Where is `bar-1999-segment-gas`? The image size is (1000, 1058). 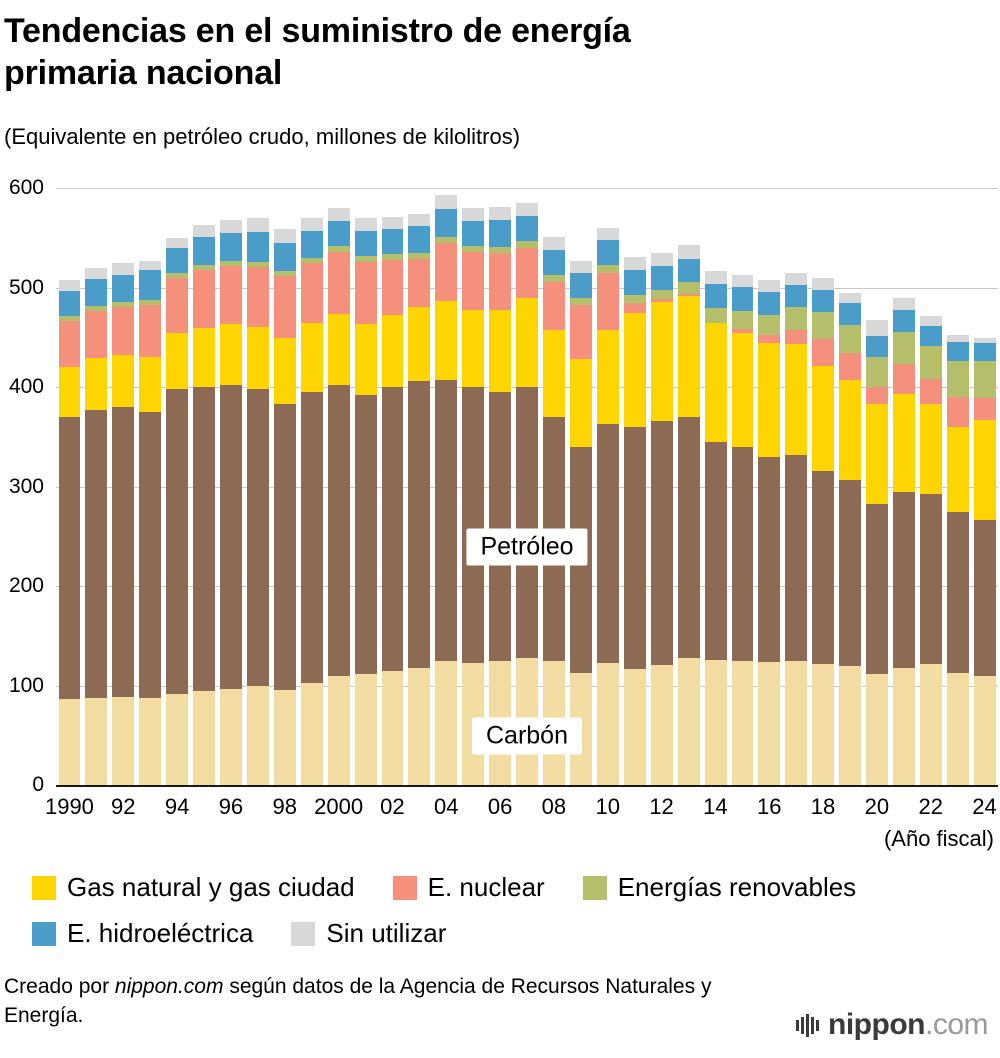 bar-1999-segment-gas is located at coordinates (311, 357).